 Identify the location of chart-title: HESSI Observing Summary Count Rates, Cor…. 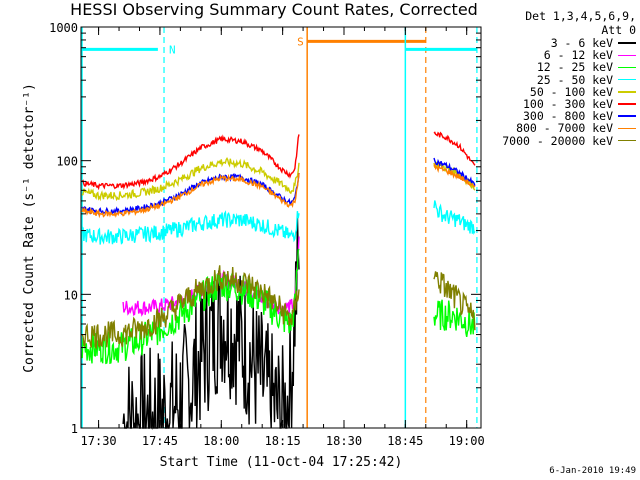
(274, 9).